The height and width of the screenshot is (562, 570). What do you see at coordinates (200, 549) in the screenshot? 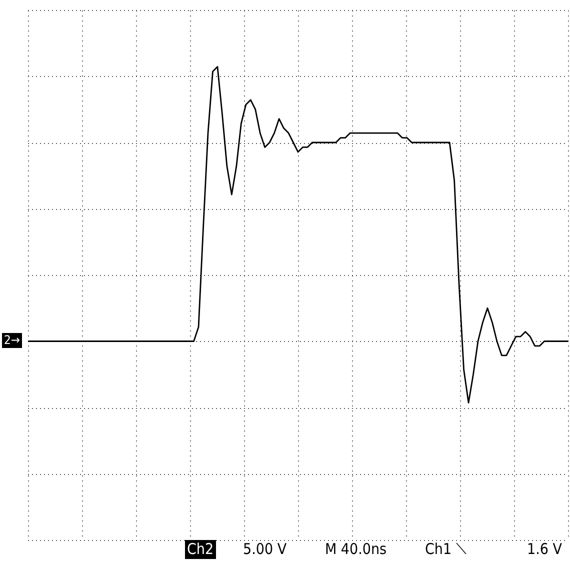
I see `text: Ch2` at bounding box center [200, 549].